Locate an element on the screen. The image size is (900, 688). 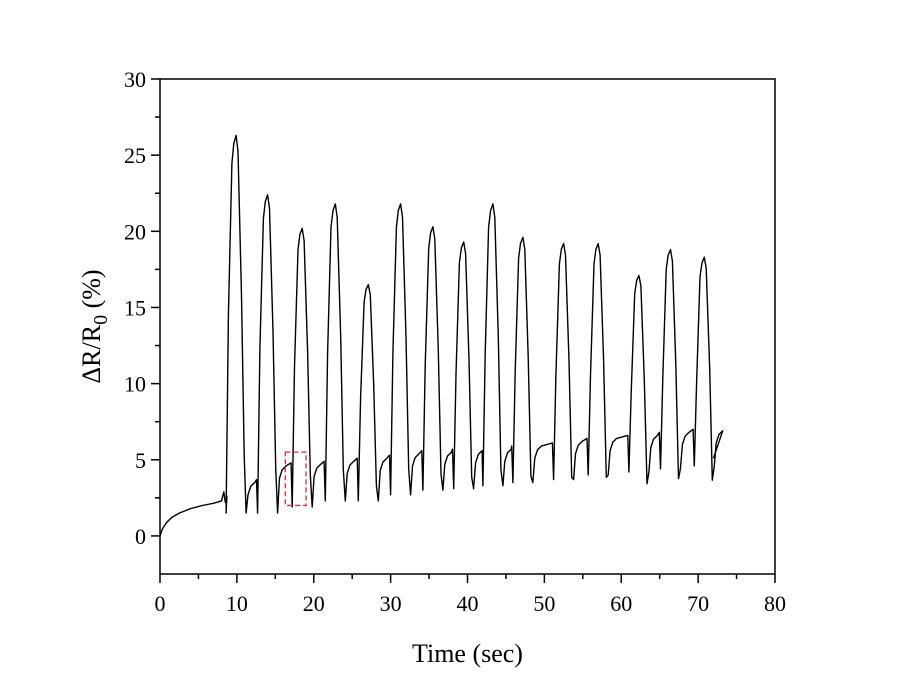
x-tick-labels: 0 10 20 30 40 50 60 70 80 is located at coordinates (471, 603).